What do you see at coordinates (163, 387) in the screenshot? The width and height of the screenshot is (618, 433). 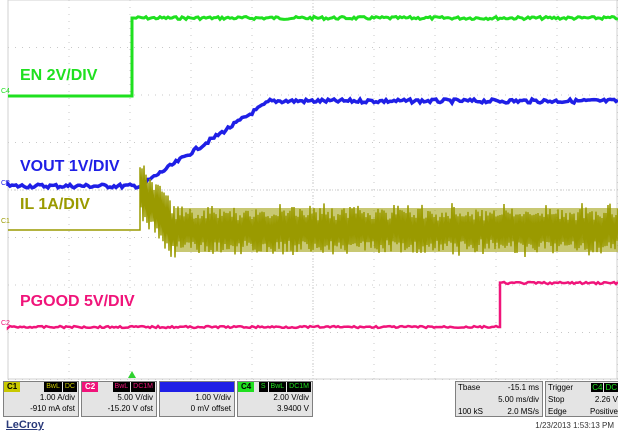 I see `channel-c3-number` at bounding box center [163, 387].